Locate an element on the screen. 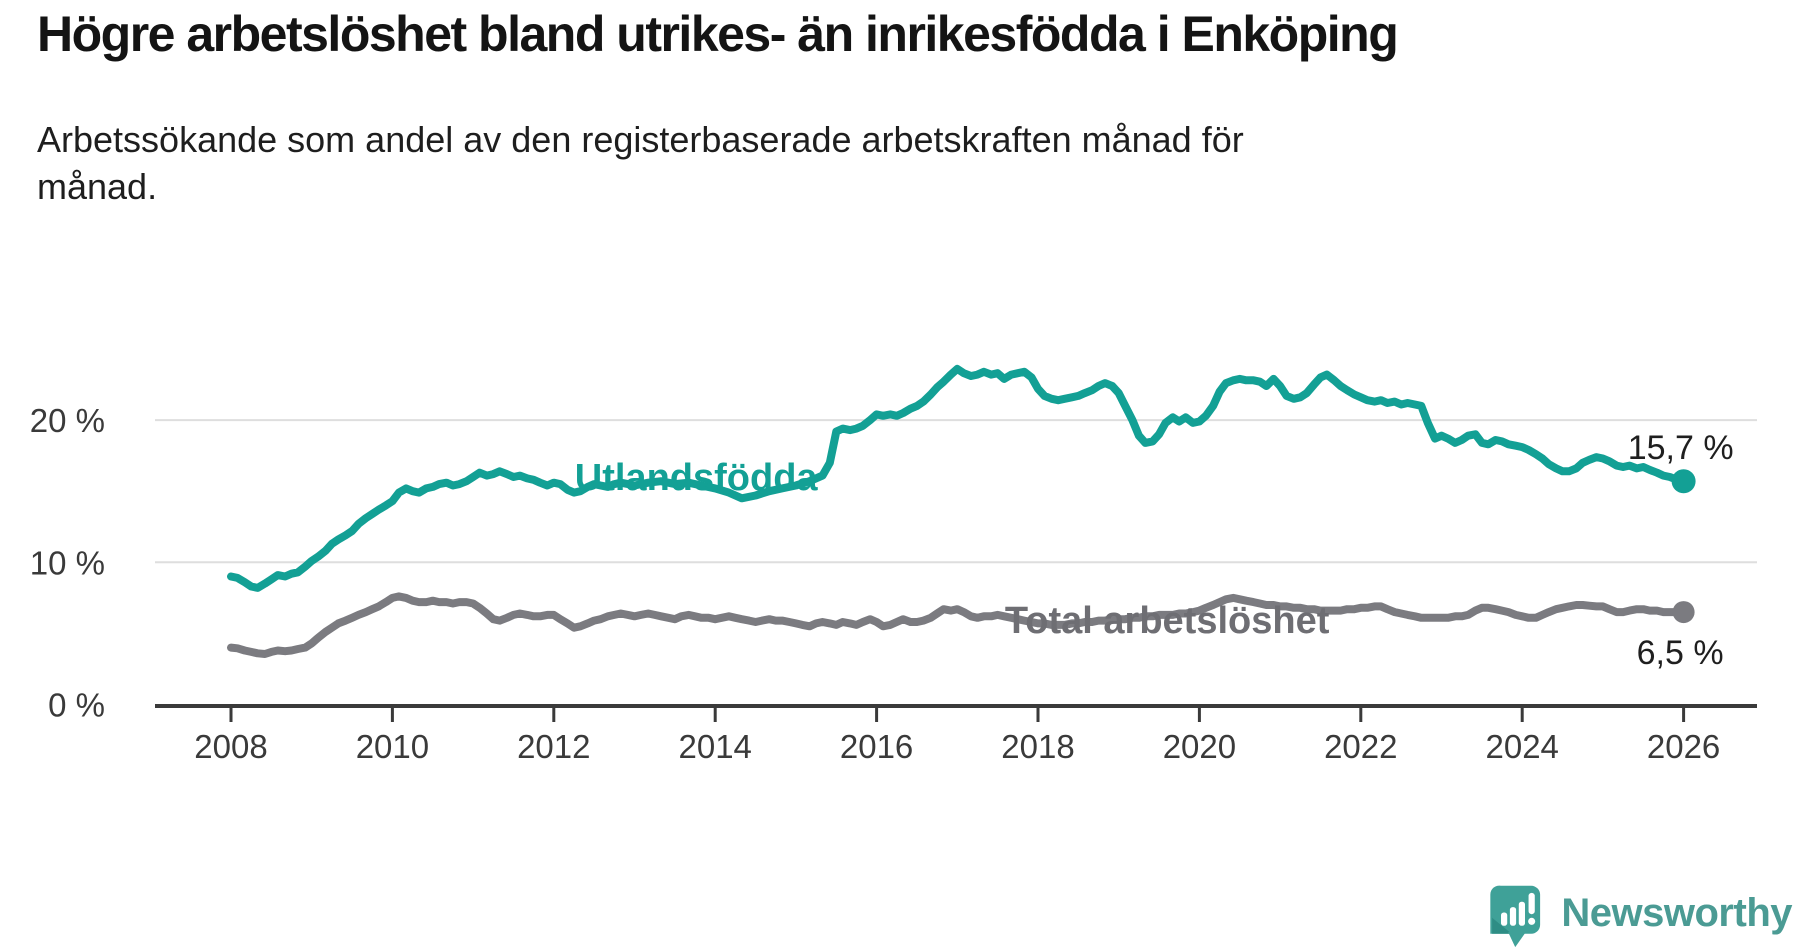 The image size is (1800, 948). newsworthy-logo-text: Newsworthy is located at coordinates (1676, 912).